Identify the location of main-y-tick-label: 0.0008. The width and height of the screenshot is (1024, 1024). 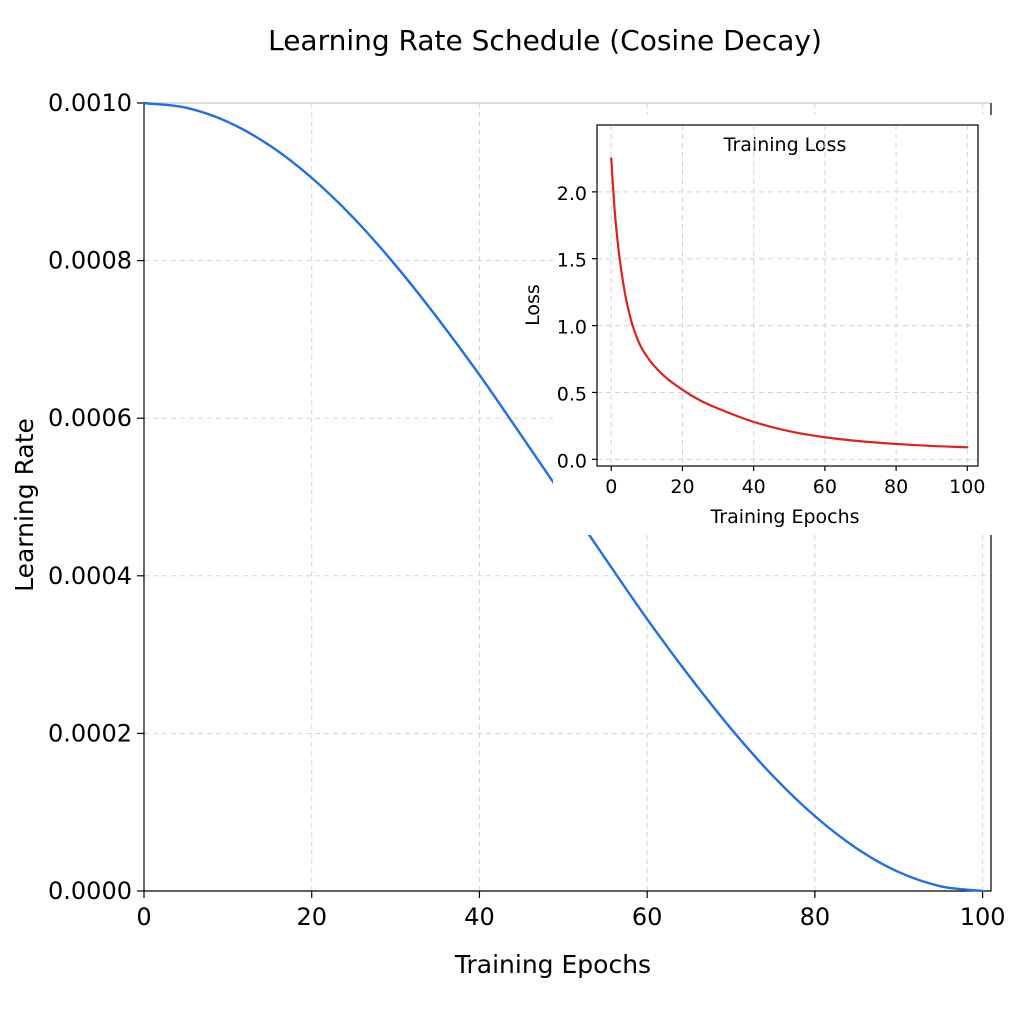
(90, 261).